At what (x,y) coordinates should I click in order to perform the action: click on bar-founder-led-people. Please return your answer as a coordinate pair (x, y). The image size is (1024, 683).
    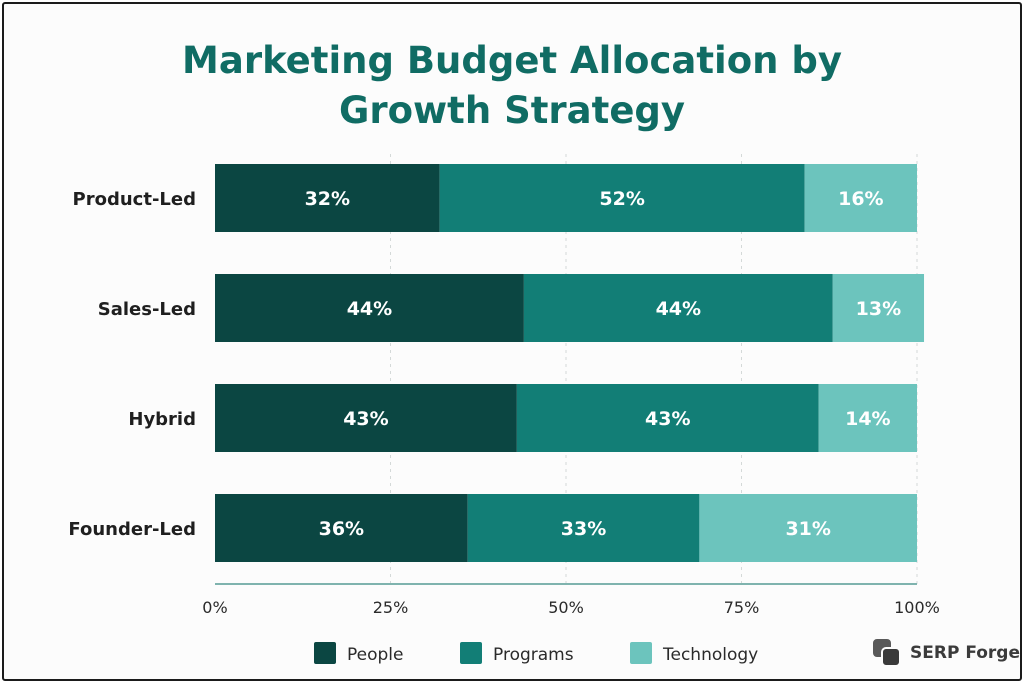
    Looking at the image, I should click on (341, 528).